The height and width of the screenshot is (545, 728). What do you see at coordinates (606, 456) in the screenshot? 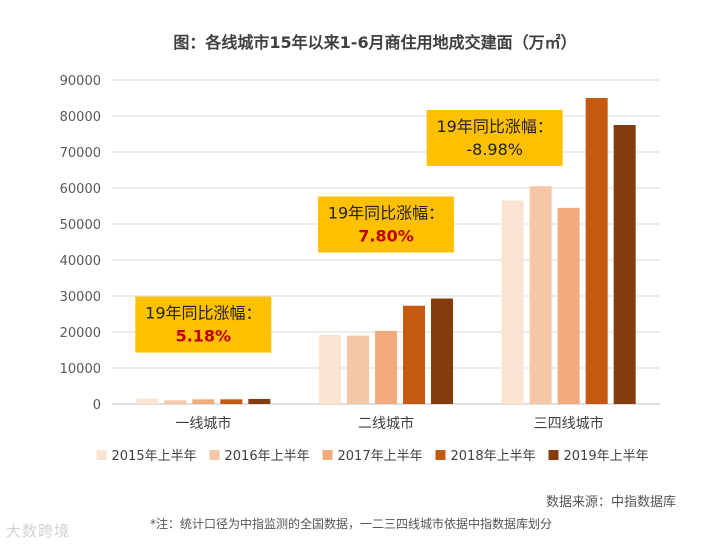
I see `legend-label: 2019年上半年` at bounding box center [606, 456].